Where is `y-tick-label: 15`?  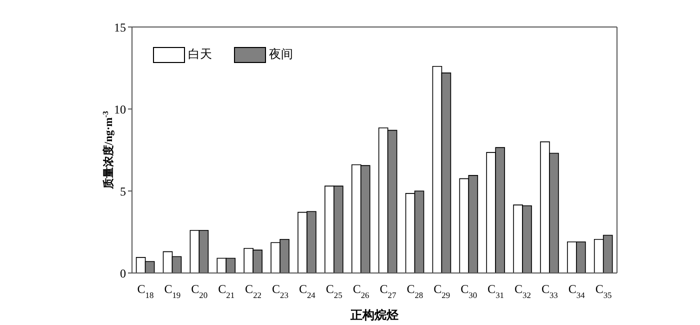
y-tick-label: 15 is located at coordinates (120, 27).